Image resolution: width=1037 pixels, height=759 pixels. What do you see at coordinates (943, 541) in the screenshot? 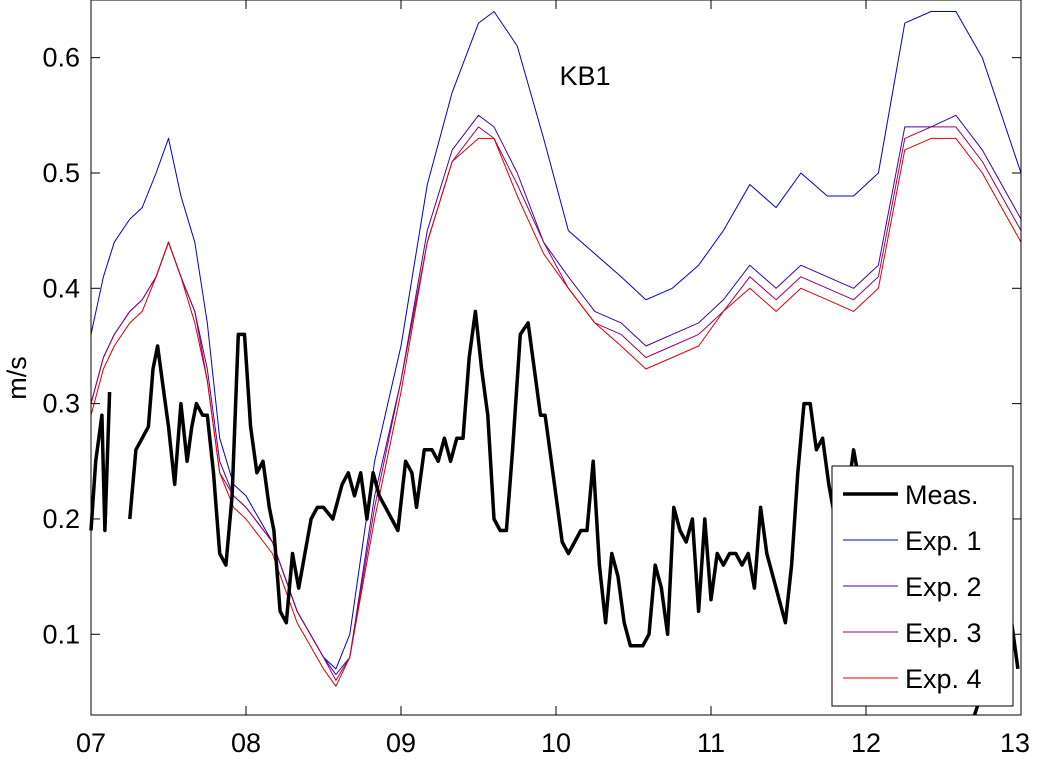
I see `legend-label: Exp. 1` at bounding box center [943, 541].